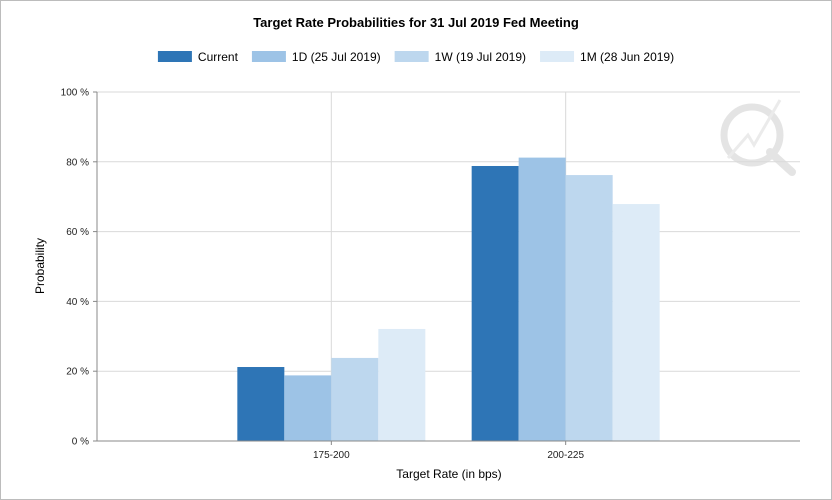 The image size is (832, 500). What do you see at coordinates (75, 93) in the screenshot?
I see `y-tick-label: 100 %` at bounding box center [75, 93].